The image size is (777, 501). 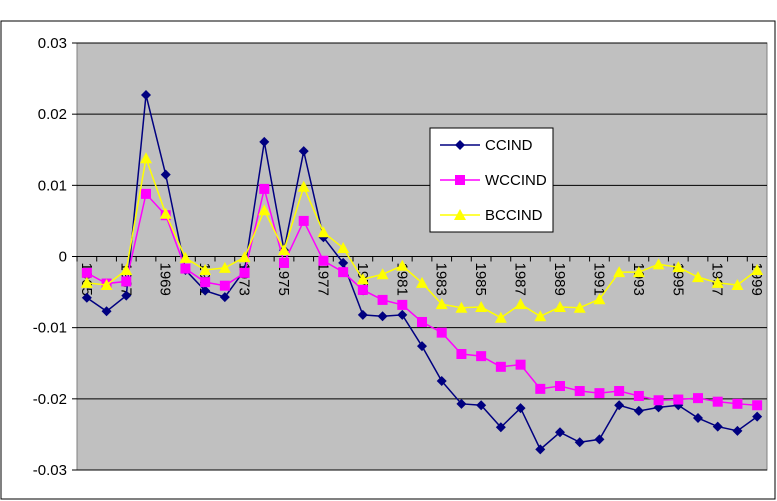 What do you see at coordinates (52, 185) in the screenshot?
I see `y-tick-label: 0.01` at bounding box center [52, 185].